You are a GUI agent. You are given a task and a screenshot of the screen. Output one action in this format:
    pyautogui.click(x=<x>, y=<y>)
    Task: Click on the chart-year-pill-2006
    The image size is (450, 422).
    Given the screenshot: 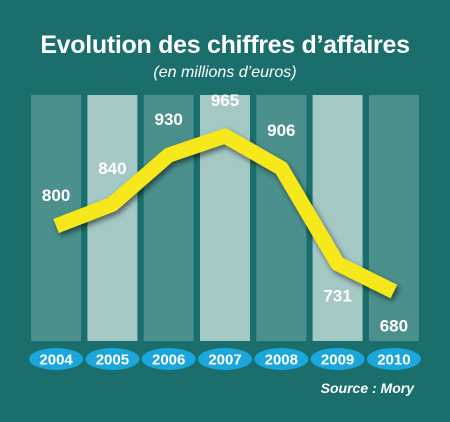 What is the action you would take?
    pyautogui.click(x=168, y=359)
    